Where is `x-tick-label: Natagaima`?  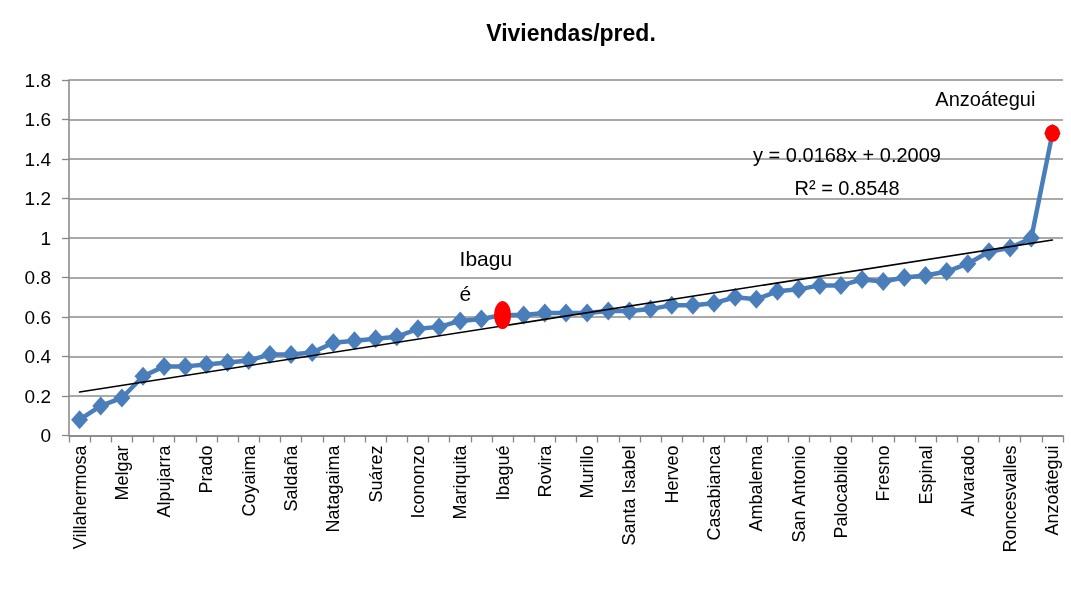 x-tick-label: Natagaima is located at coordinates (333, 488).